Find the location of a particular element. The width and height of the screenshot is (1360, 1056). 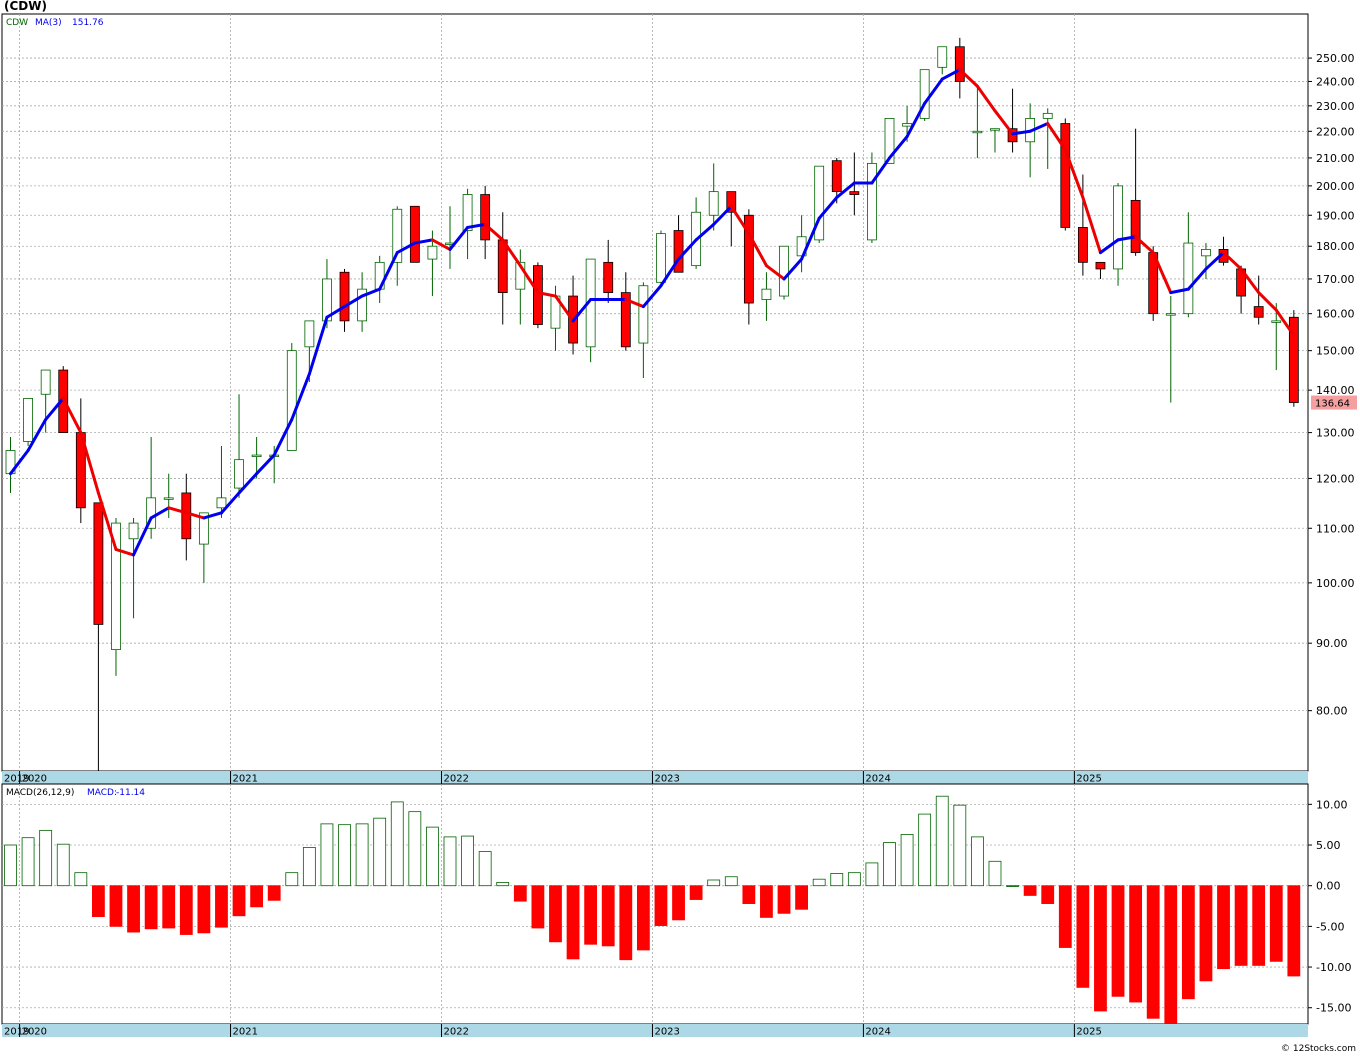

timeline-year-label: 2019 is located at coordinates (16, 779).